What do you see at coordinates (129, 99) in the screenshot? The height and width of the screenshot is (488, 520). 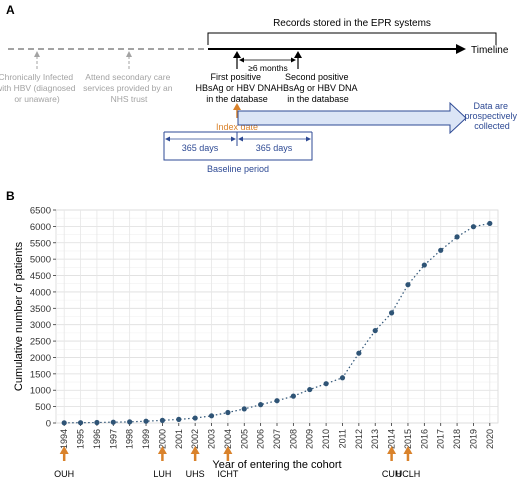 I see `attend-line-3: NHS trust` at bounding box center [129, 99].